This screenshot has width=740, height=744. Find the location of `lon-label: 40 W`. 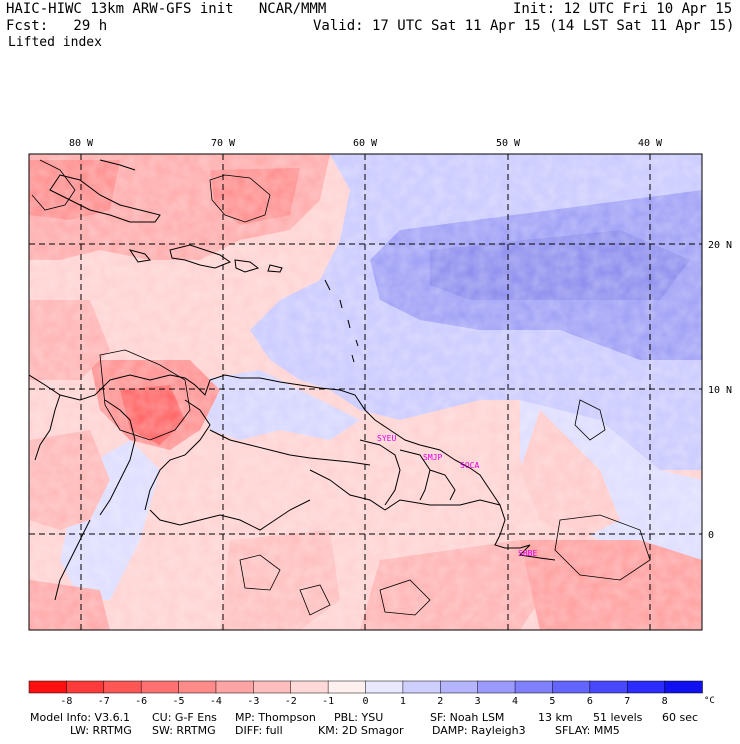

lon-label: 40 W is located at coordinates (650, 143).